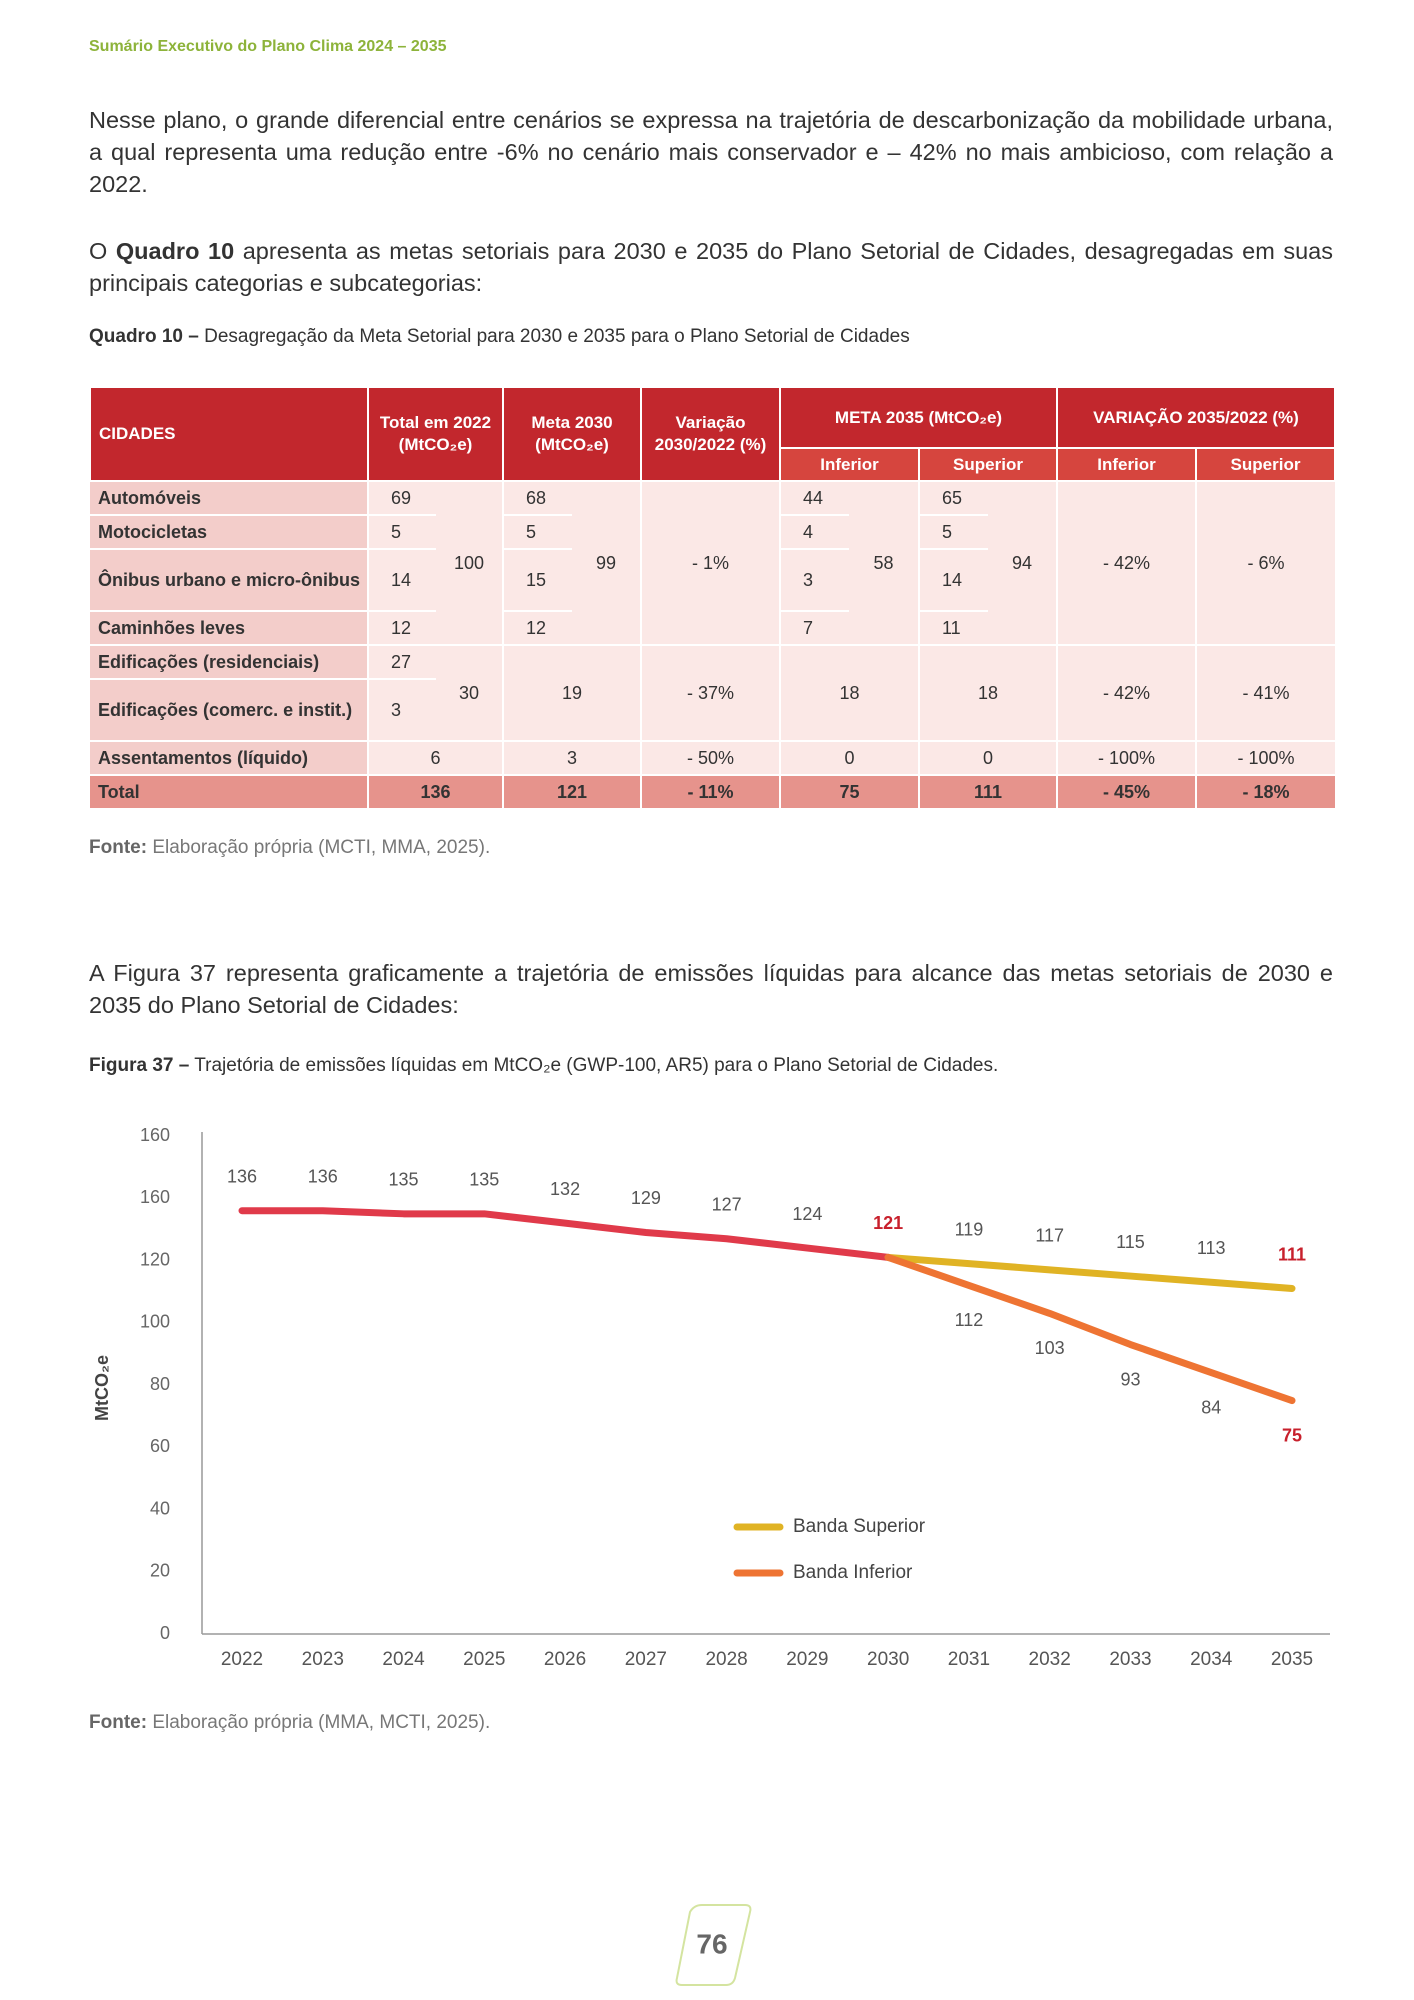 The image size is (1414, 2000). What do you see at coordinates (988, 758) in the screenshot?
I see `cell: 0` at bounding box center [988, 758].